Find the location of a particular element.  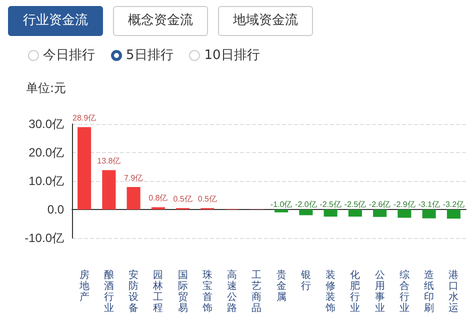

x-tick-label: 装修装饰 is located at coordinates (330, 291).